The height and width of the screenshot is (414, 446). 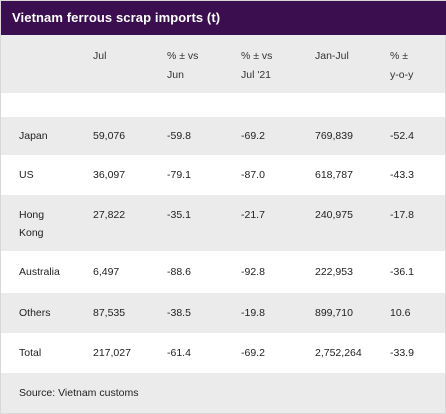 What do you see at coordinates (223, 313) in the screenshot?
I see `table-row: Others 87,535 -38.5 -19.8 899,710 10.6` at bounding box center [223, 313].